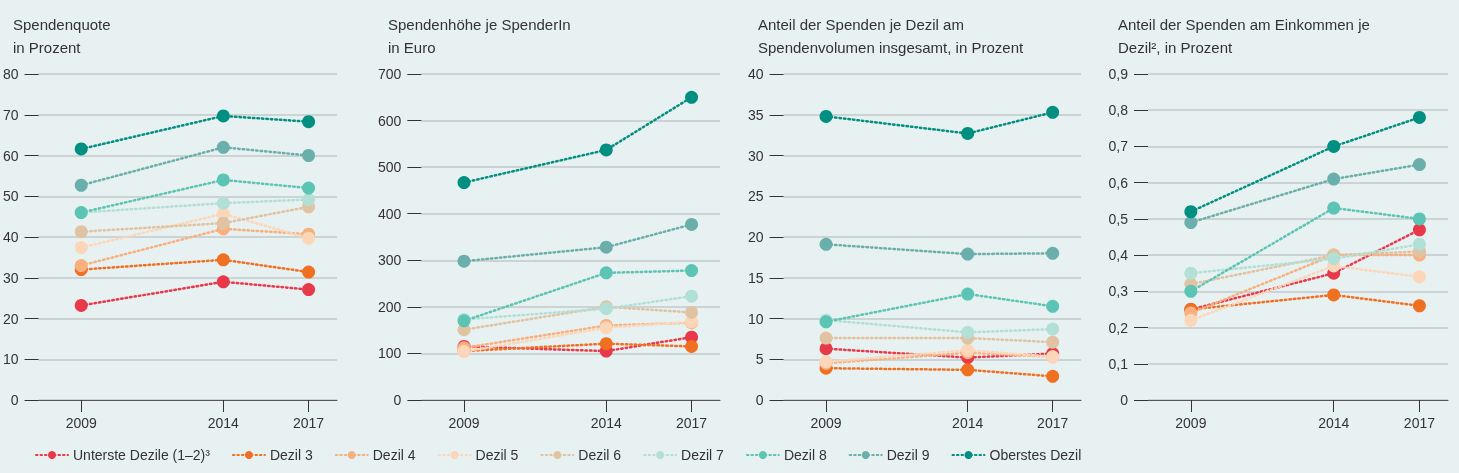 The width and height of the screenshot is (1459, 473). Describe the element at coordinates (479, 36) in the screenshot. I see `chart-title: Spendenhöhe je SpenderIn in Euro` at that location.